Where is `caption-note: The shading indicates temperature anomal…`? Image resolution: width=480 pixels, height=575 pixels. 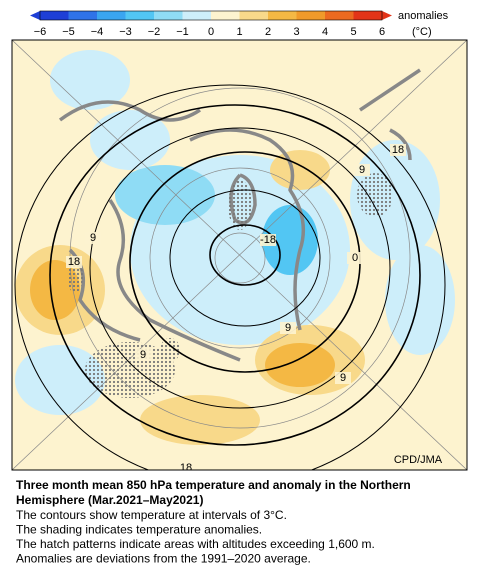
caption-note: The shading indicates temperature anomal… is located at coordinates (139, 530).